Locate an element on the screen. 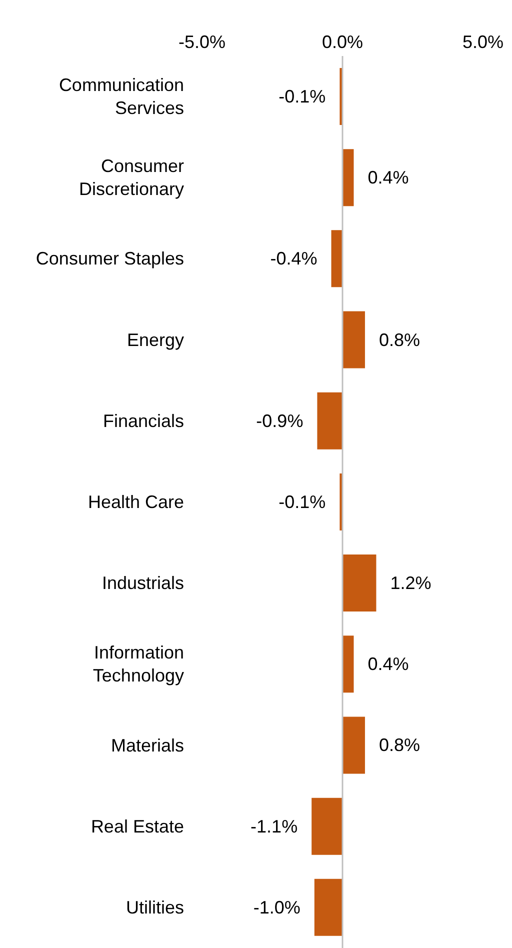 The image size is (512, 948). y-tick-label: Real Estate is located at coordinates (137, 826).